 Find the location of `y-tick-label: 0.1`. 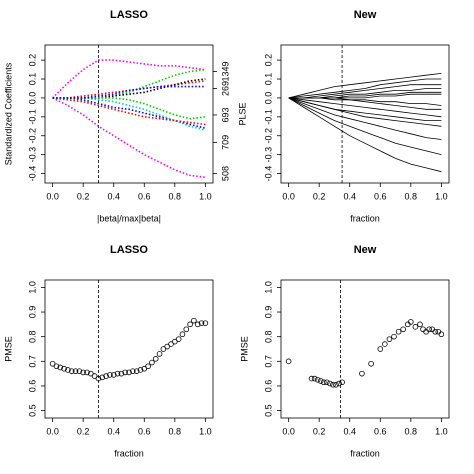

y-tick-label: 0.1 is located at coordinates (268, 79).